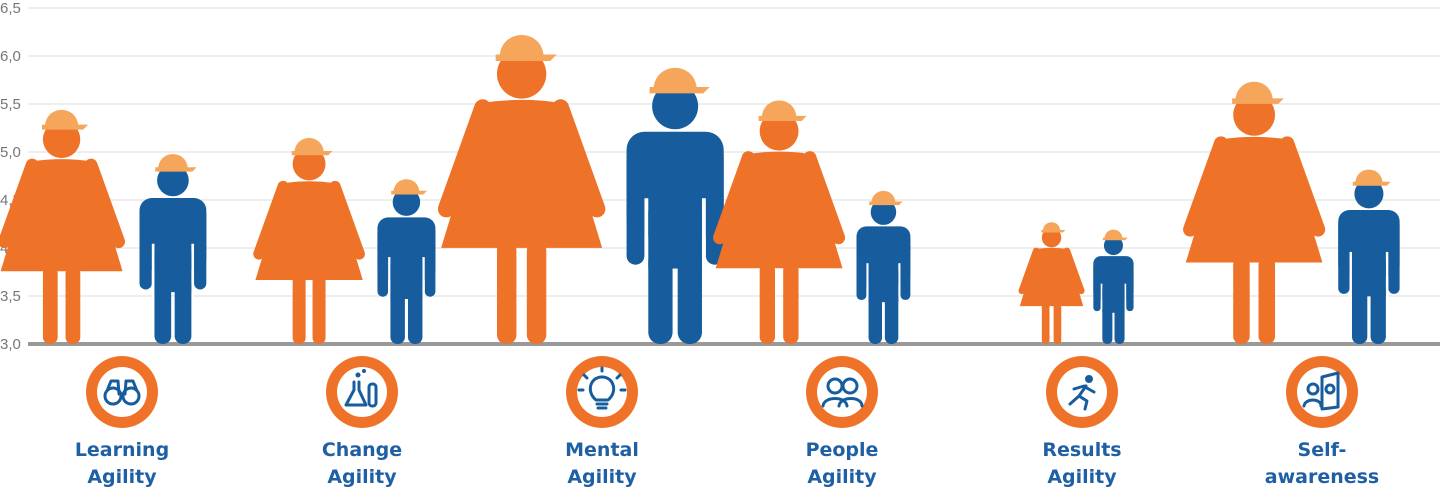 This screenshot has height=496, width=1440. What do you see at coordinates (1082, 392) in the screenshot?
I see `runner-icon` at bounding box center [1082, 392].